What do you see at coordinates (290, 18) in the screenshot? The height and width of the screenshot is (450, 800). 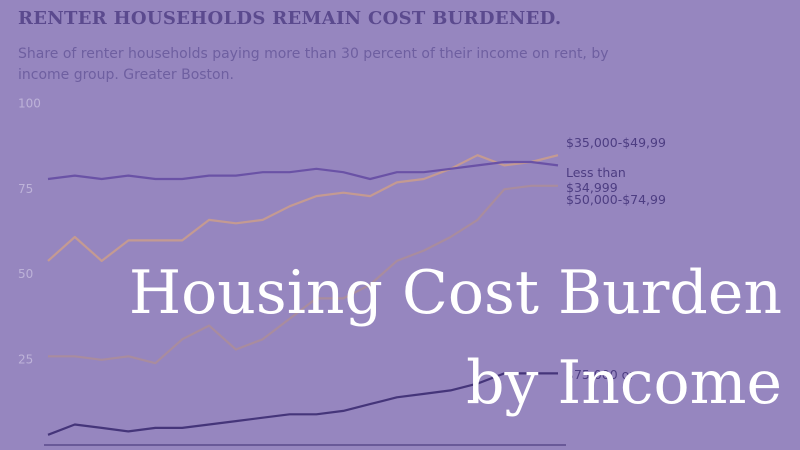 I see `chart-title: RENTER HOUSEHOLDS REMAIN COST BURDENED.` at bounding box center [290, 18].